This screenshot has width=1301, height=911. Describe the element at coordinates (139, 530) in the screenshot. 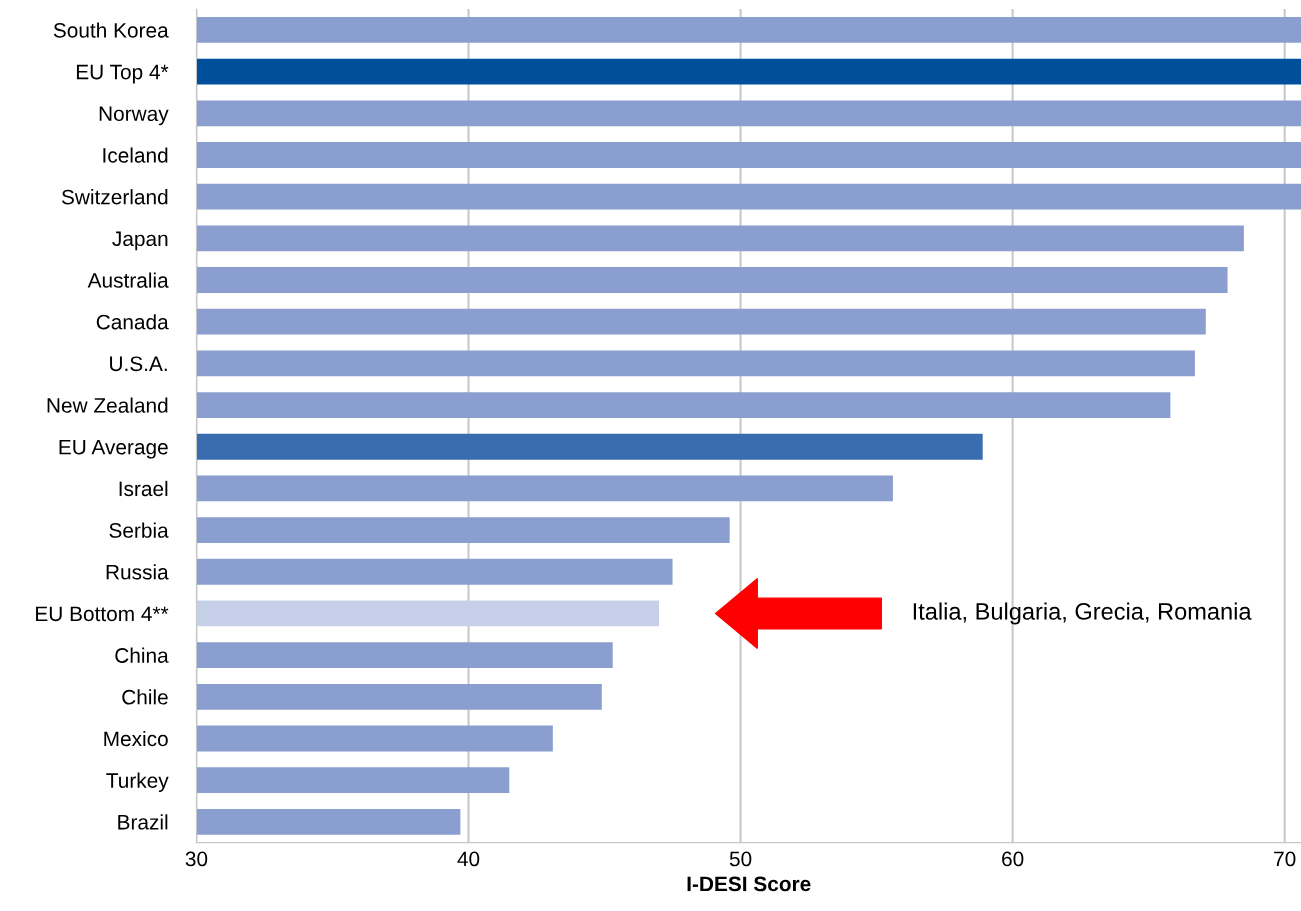

I see `y-tick-label: Serbia` at that location.